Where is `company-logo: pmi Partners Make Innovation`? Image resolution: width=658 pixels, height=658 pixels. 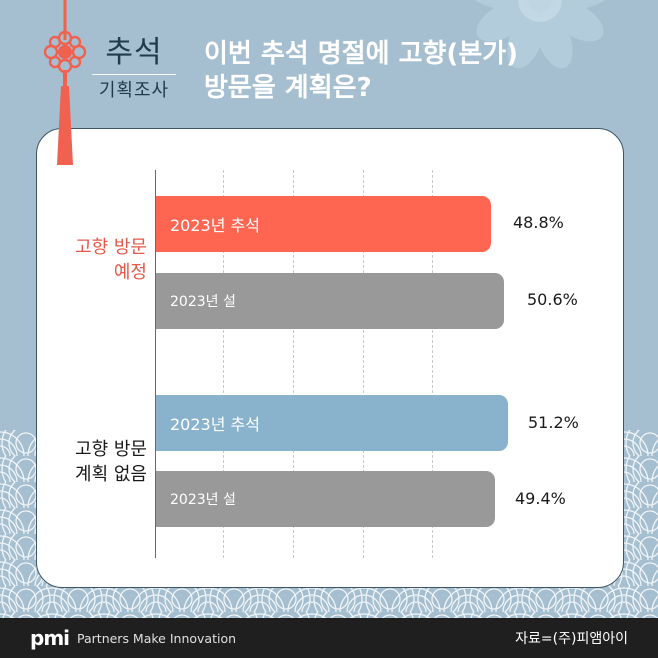
company-logo: pmi Partners Make Innovation is located at coordinates (133, 638).